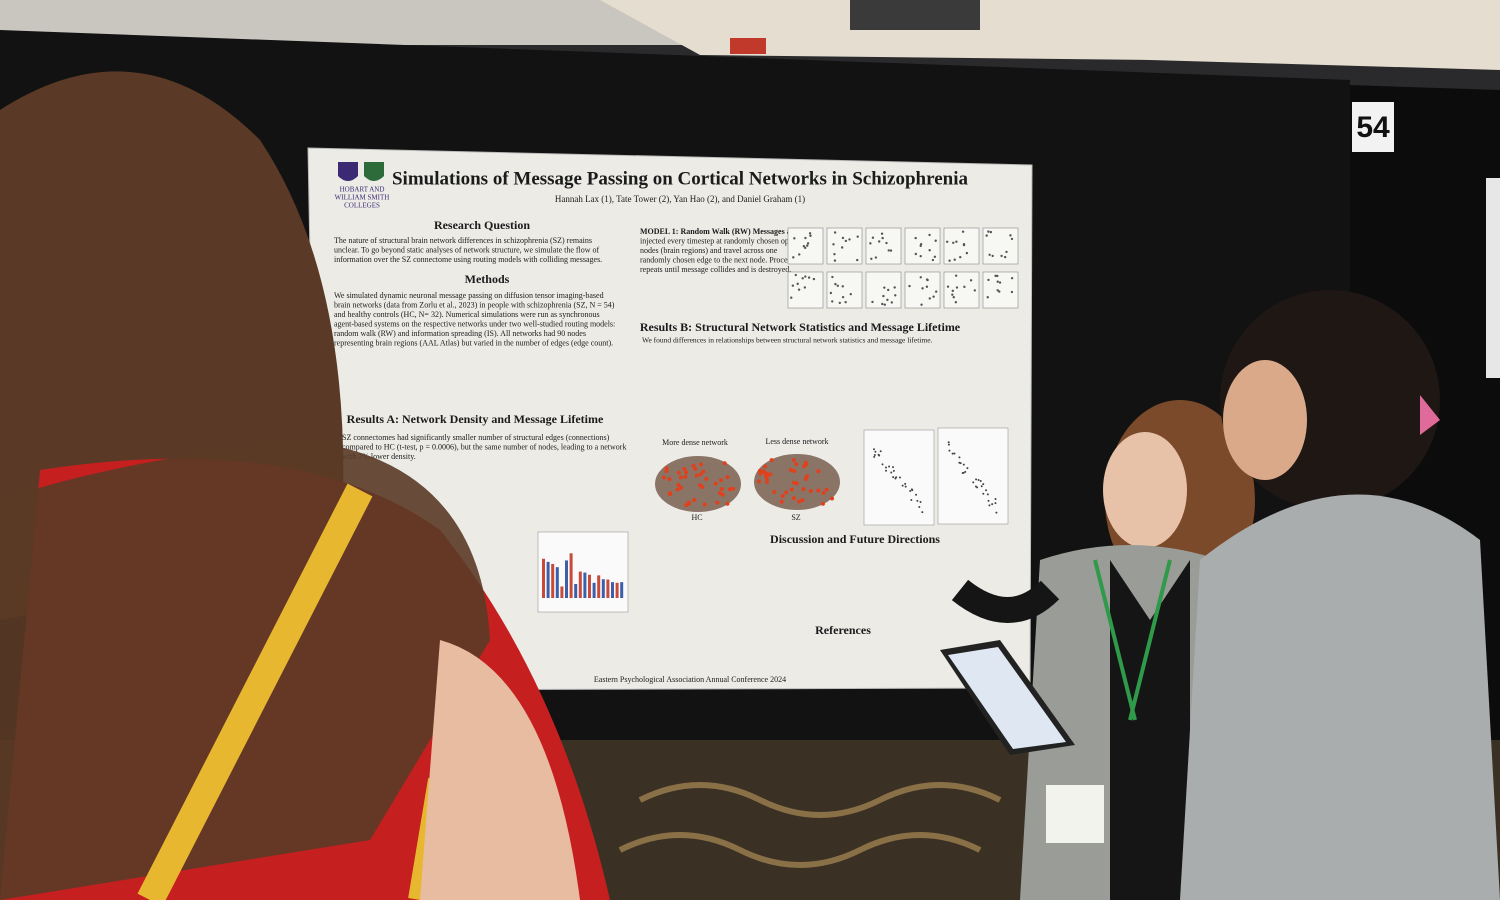 This screenshot has height=900, width=1500. What do you see at coordinates (379, 456) in the screenshot?
I see `section-text: with 7% lower density.` at bounding box center [379, 456].